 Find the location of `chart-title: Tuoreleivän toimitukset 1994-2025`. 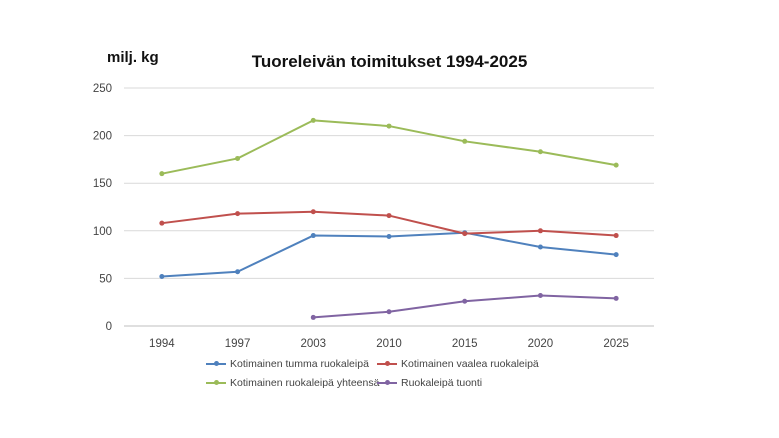

chart-title: Tuoreleivän toimitukset 1994-2025 is located at coordinates (389, 61).